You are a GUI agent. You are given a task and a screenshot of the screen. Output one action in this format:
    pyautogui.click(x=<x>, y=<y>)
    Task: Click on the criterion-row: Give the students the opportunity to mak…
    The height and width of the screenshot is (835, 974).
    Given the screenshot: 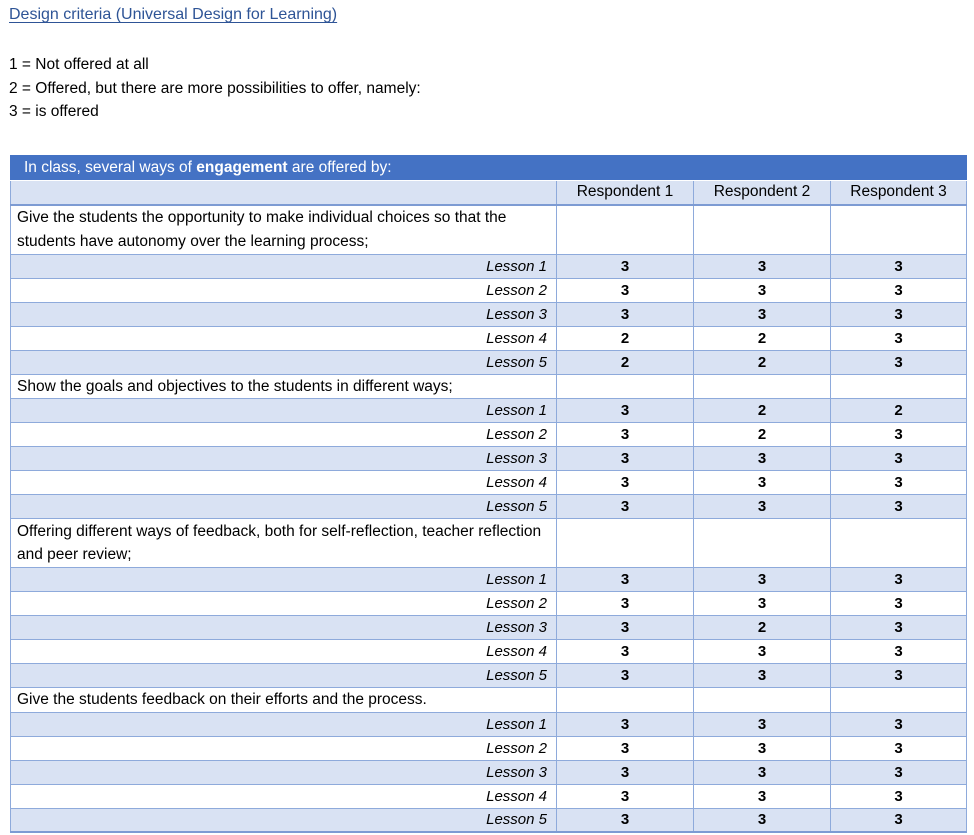 What is the action you would take?
    pyautogui.click(x=489, y=229)
    